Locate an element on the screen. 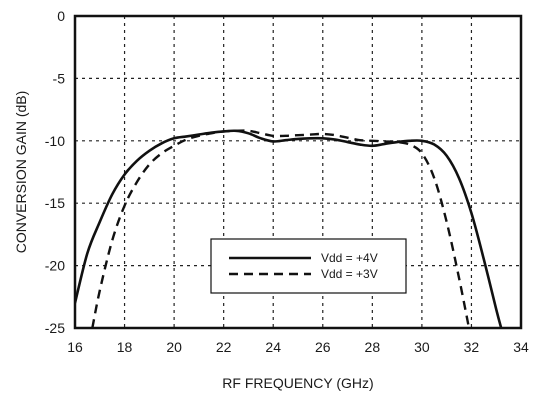 This screenshot has height=396, width=543. x-tick-label-34: 34 is located at coordinates (521, 347).